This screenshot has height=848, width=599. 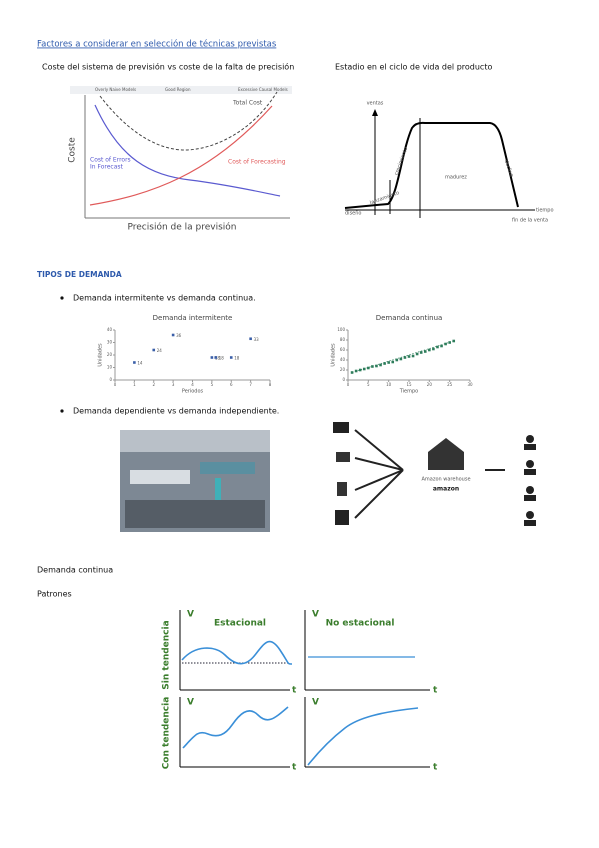 I want to click on label: Cost of Errors, so click(x=110, y=160).